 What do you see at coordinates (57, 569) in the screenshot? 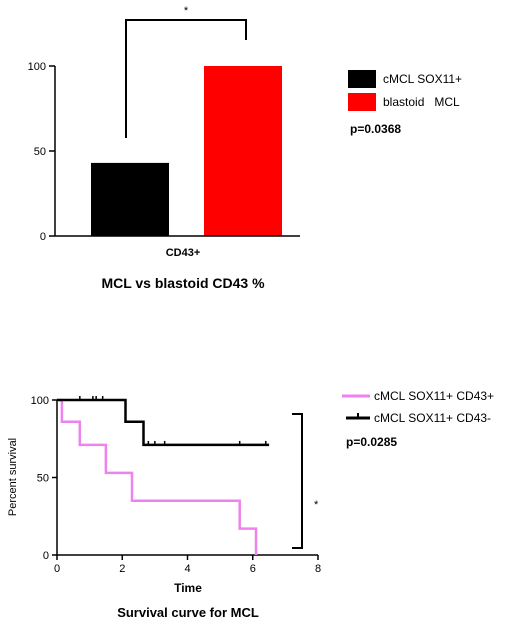
I see `survival-x-tick-label-0: 0` at bounding box center [57, 569].